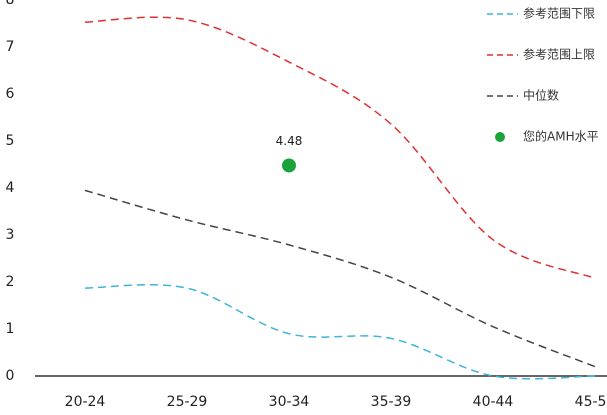 This screenshot has width=607, height=415. I want to click on y-tick-label: 2, so click(10, 282).